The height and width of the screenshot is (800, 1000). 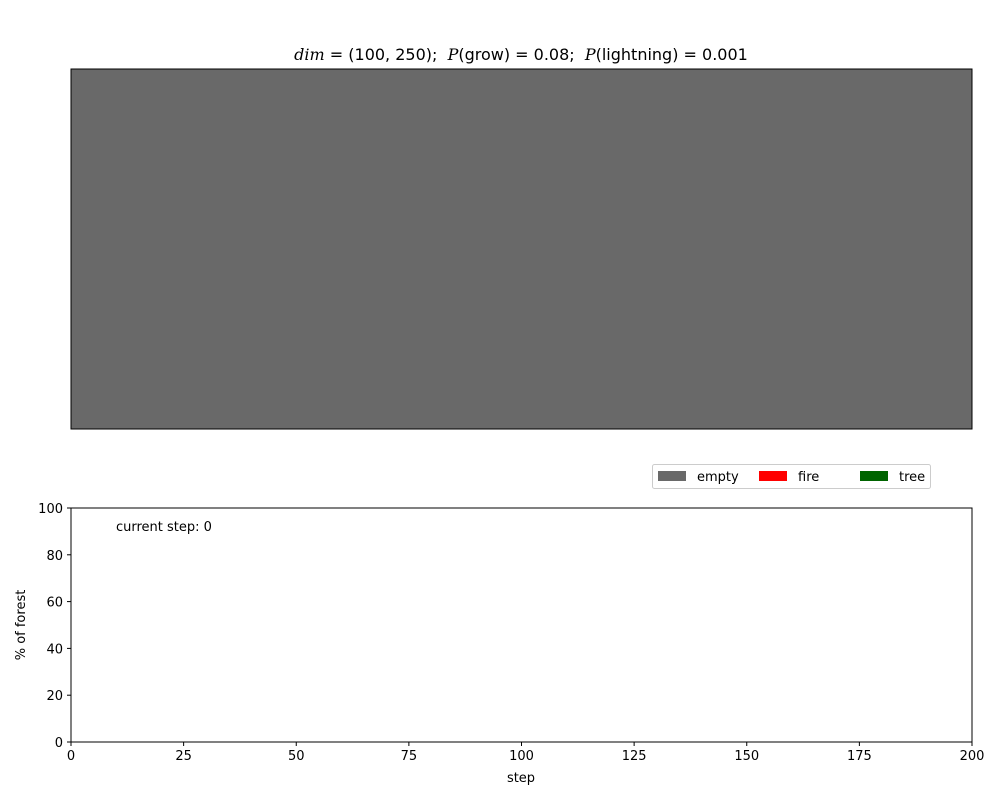 I want to click on y-tick-label: 0, so click(x=59, y=743).